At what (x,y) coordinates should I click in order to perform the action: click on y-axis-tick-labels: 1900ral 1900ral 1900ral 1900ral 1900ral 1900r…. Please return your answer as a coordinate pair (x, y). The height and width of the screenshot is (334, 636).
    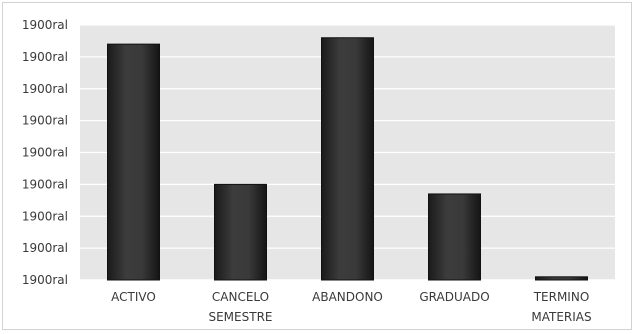
    Looking at the image, I should click on (45, 152).